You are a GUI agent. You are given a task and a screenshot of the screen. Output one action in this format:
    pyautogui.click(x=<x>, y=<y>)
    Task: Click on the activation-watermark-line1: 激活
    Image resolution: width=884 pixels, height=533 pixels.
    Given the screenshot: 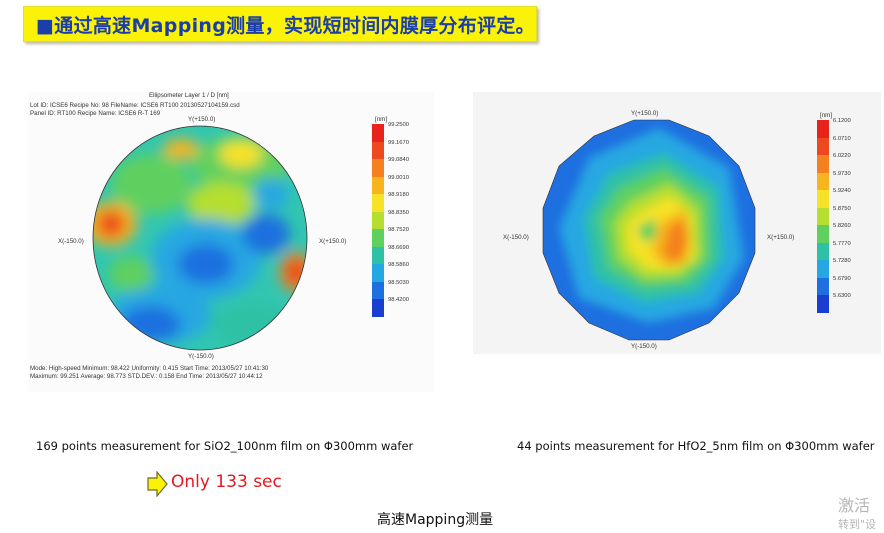 What is the action you would take?
    pyautogui.click(x=854, y=505)
    